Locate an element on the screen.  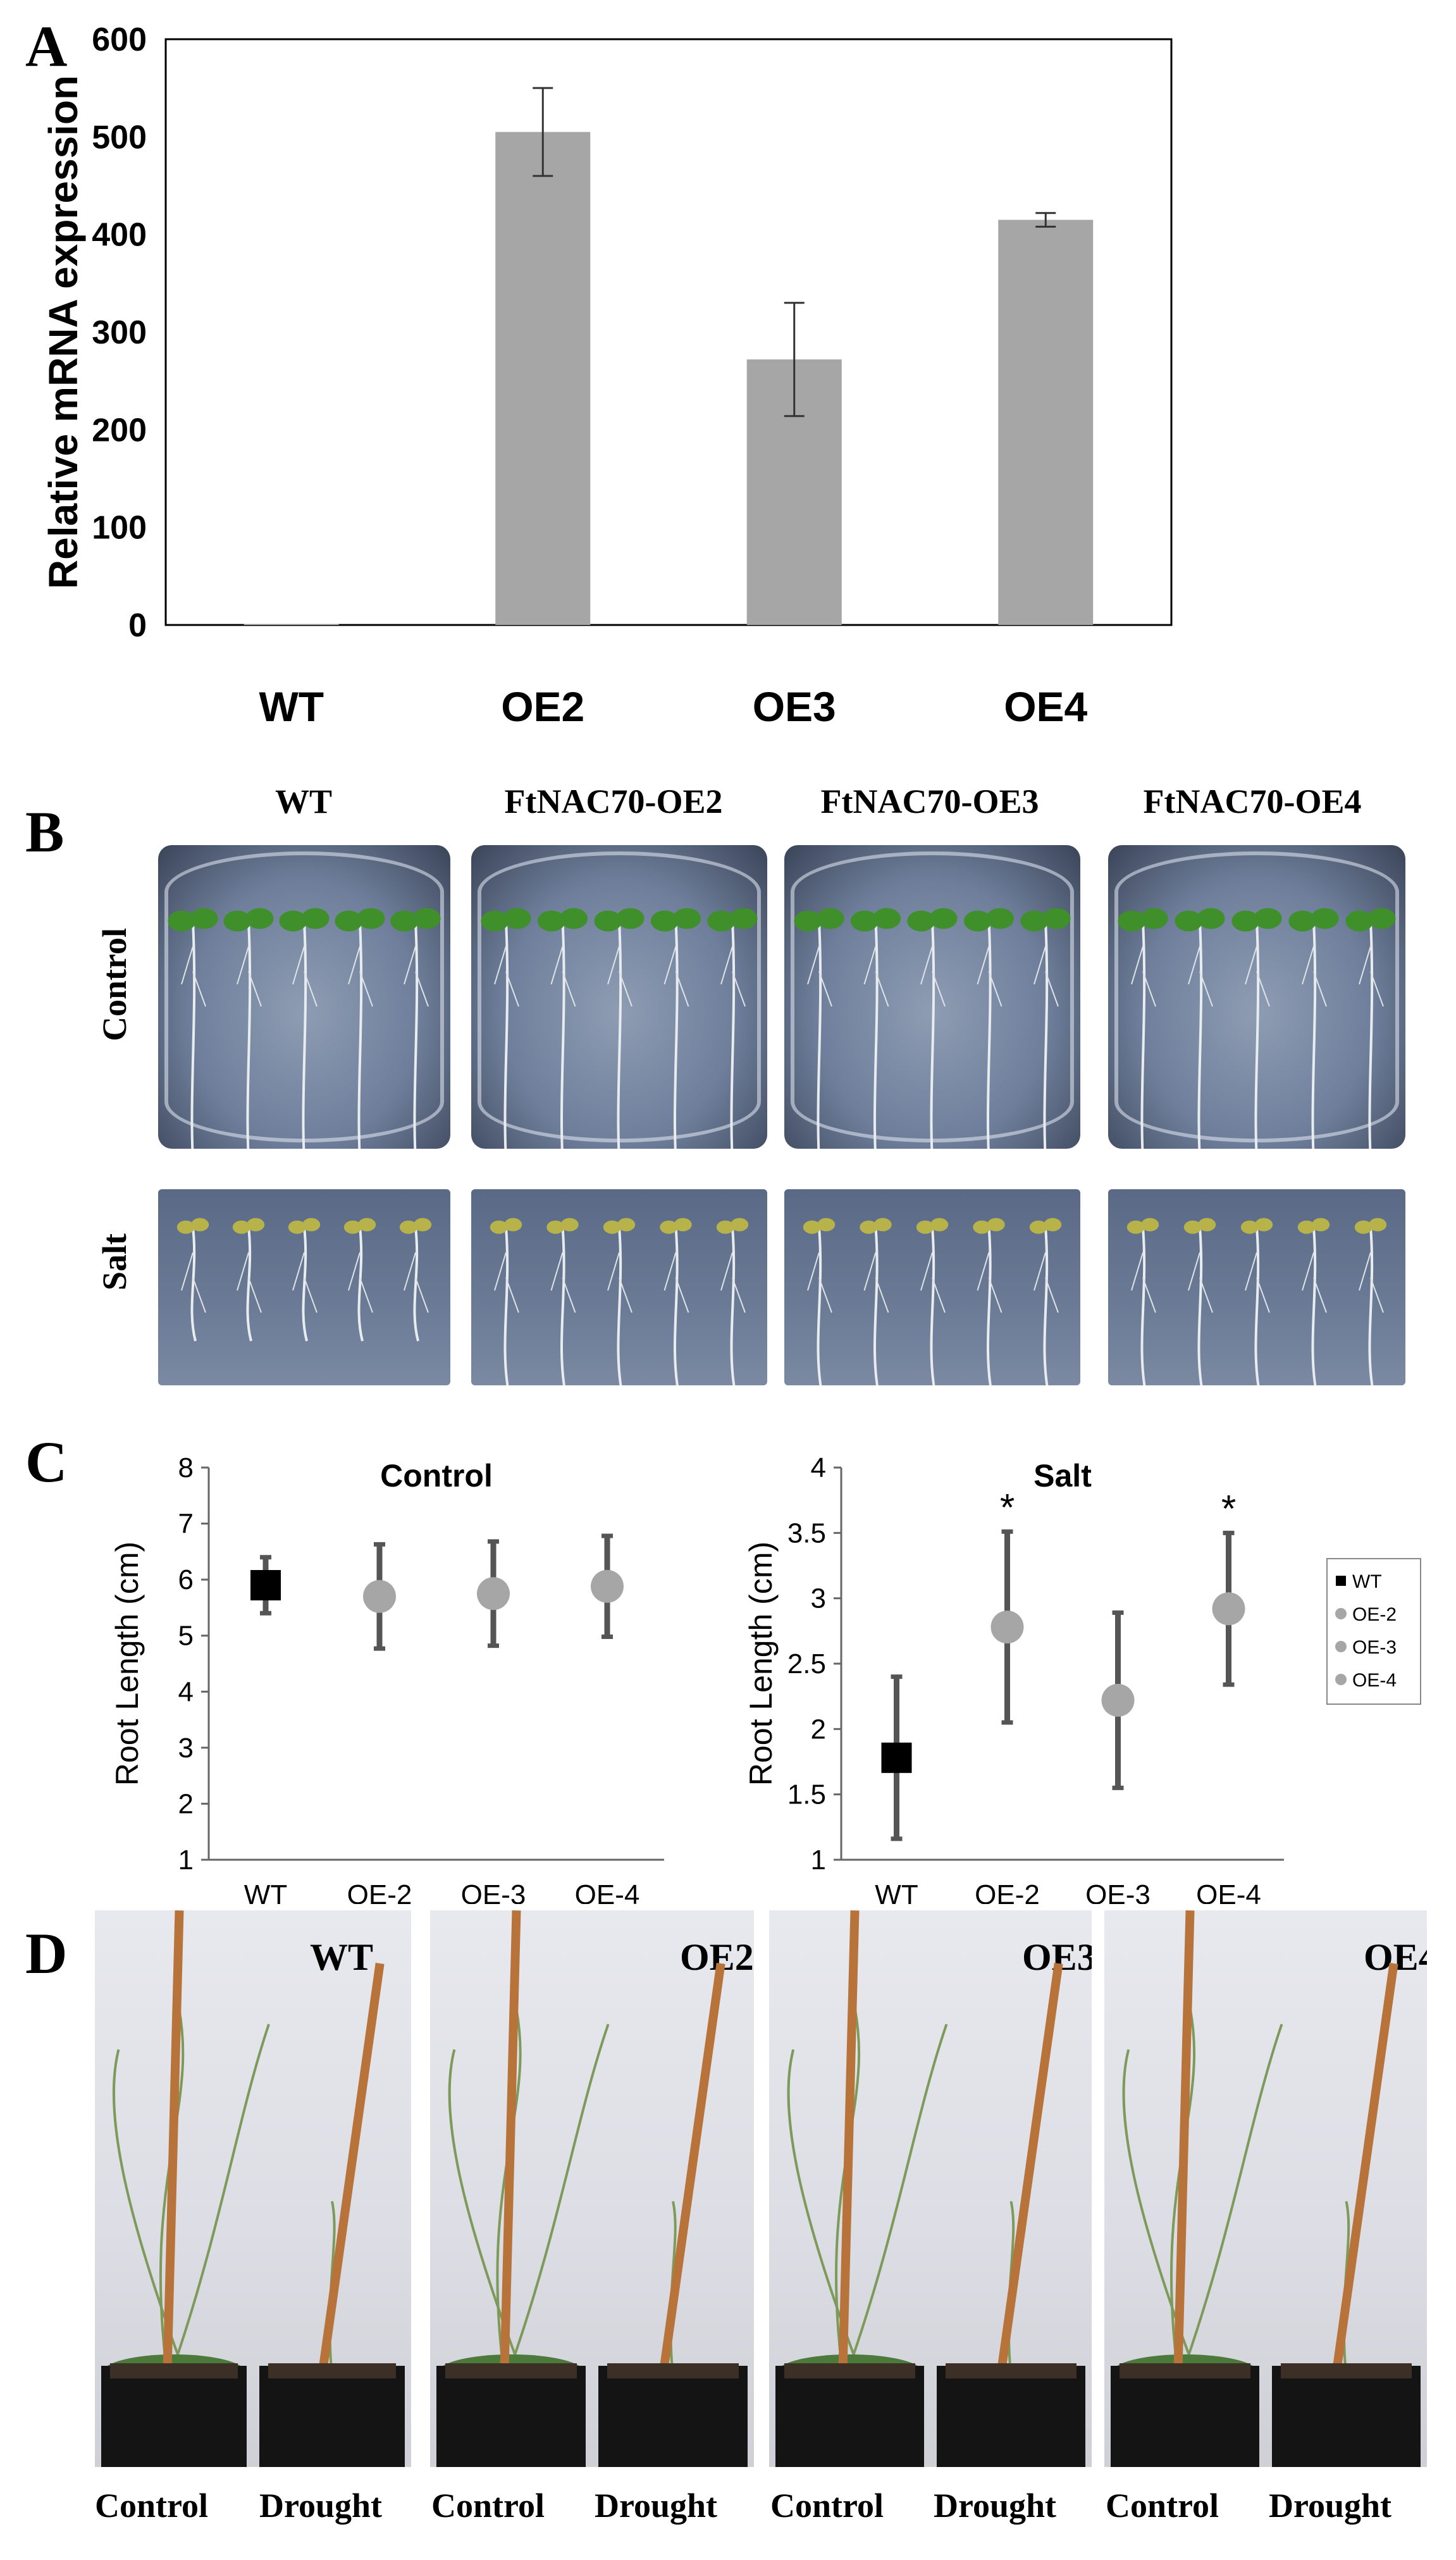
control-dish-wt is located at coordinates (304, 997).